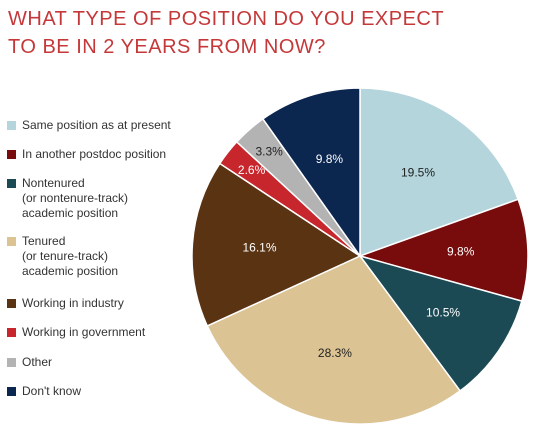  What do you see at coordinates (259, 247) in the screenshot?
I see `data-label: 16.1%` at bounding box center [259, 247].